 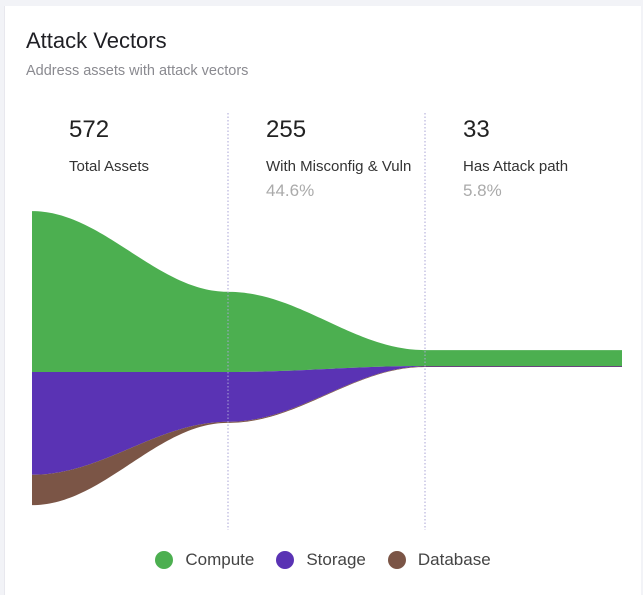 I want to click on stage-value: 33, so click(x=476, y=129).